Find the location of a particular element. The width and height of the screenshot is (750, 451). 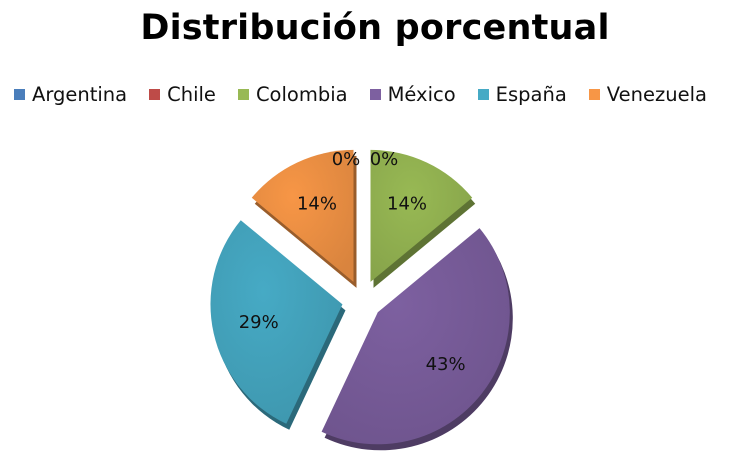

legend-label: Argentina is located at coordinates (80, 94).